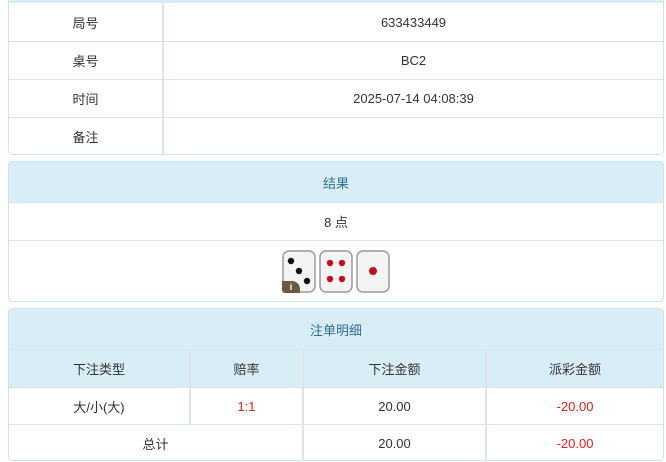 The height and width of the screenshot is (462, 666). I want to click on info-row-round: 局号 633433449, so click(336, 22).